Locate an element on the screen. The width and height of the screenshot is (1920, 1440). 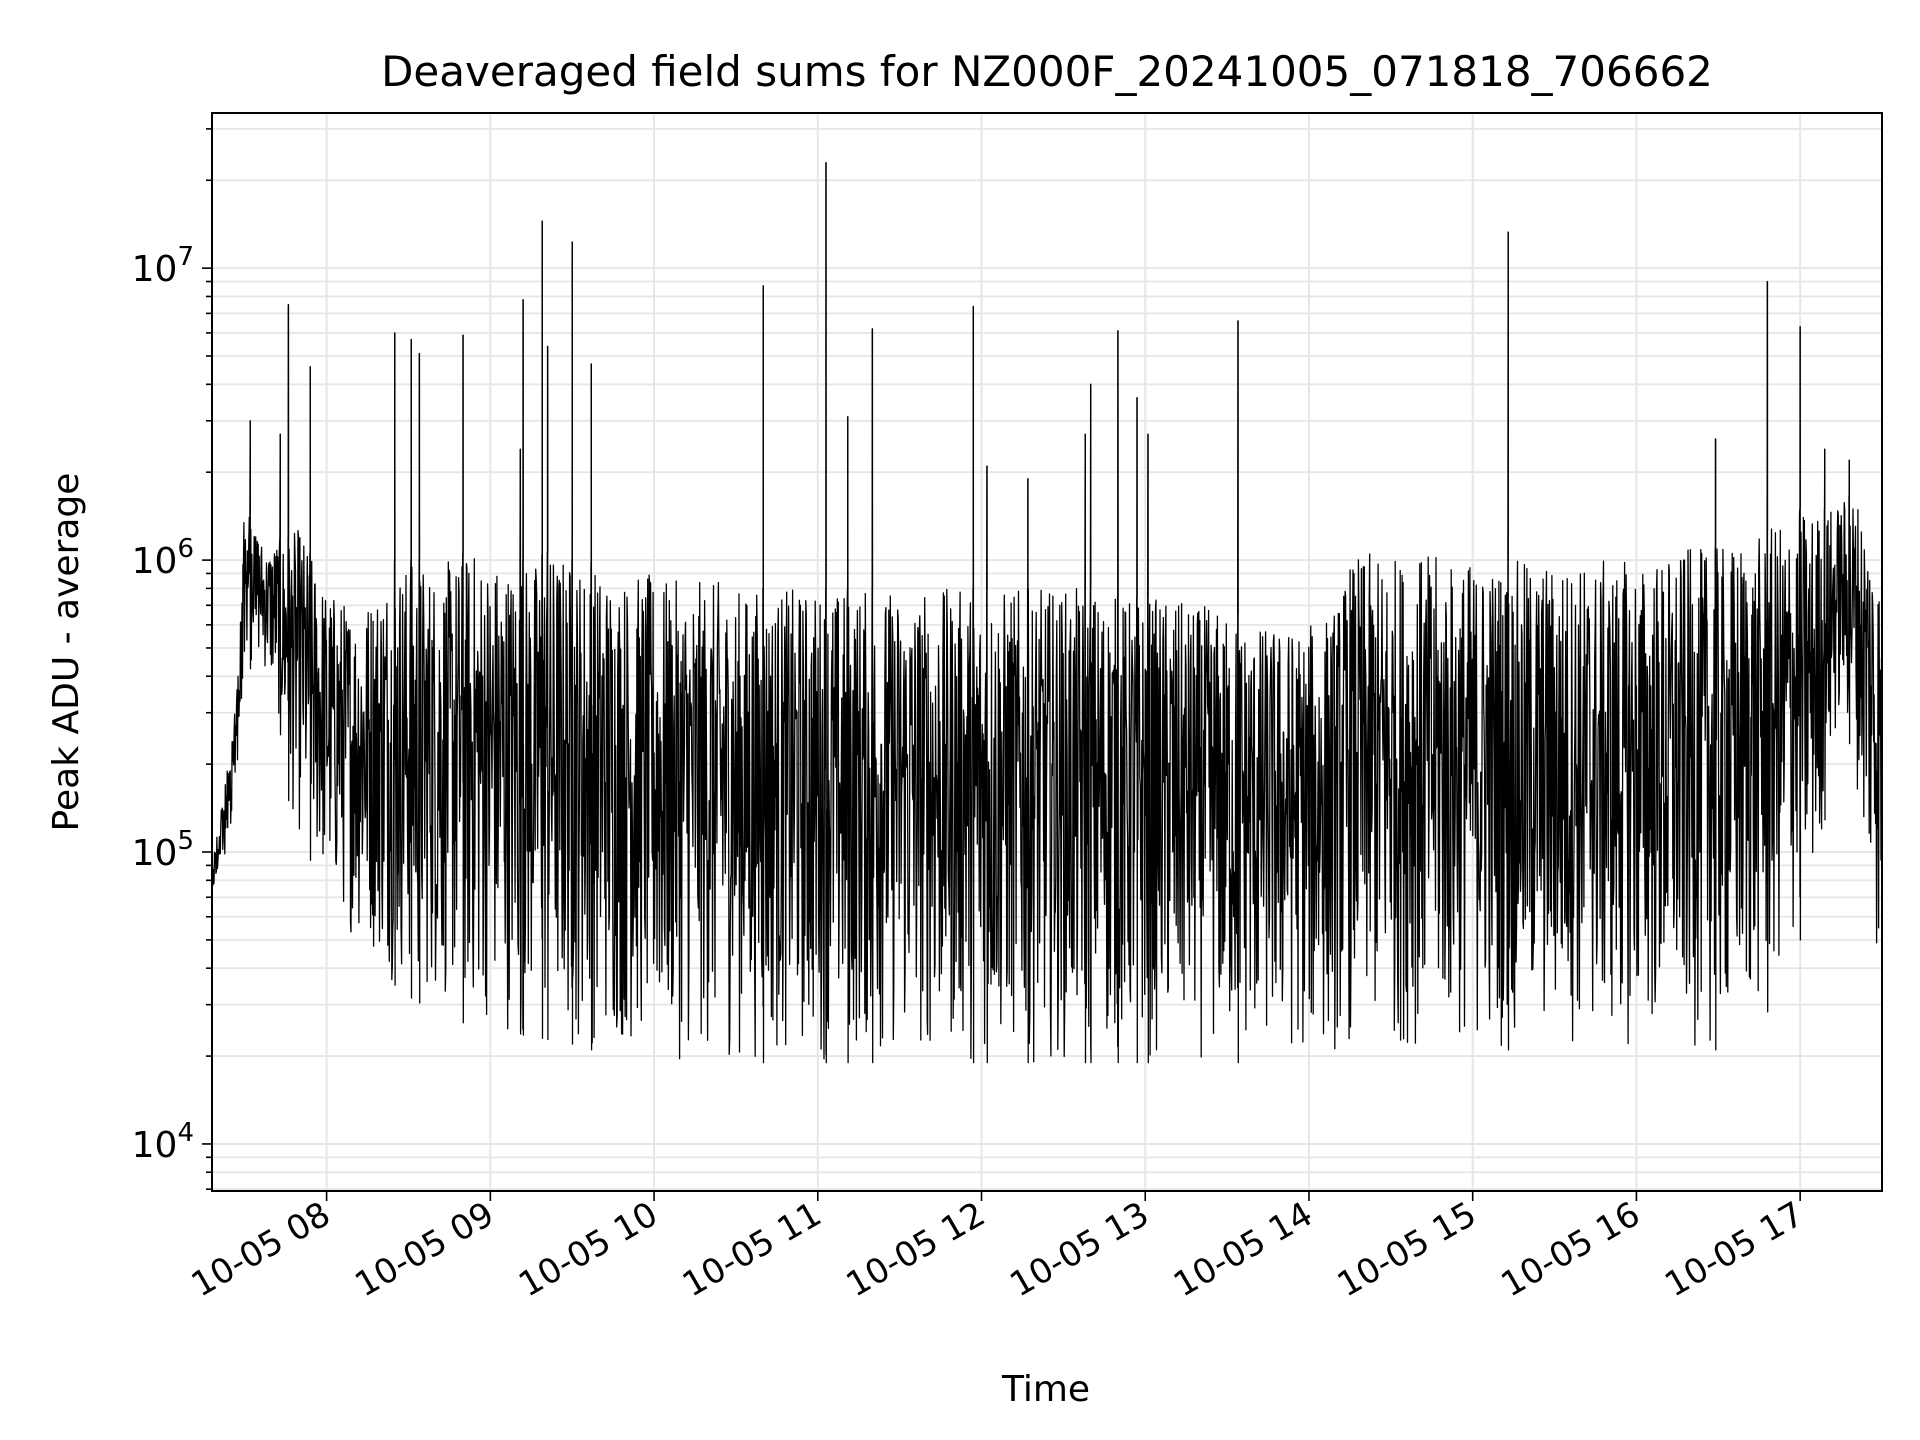
y-axis-label: Peak ADU - average is located at coordinates (66, 652).